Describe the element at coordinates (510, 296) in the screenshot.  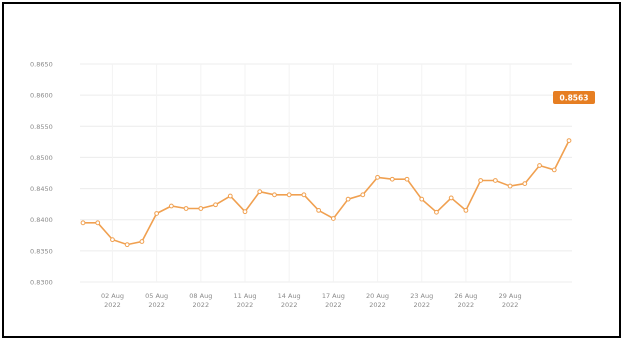
I see `x-tick-label: 29 Aug` at that location.